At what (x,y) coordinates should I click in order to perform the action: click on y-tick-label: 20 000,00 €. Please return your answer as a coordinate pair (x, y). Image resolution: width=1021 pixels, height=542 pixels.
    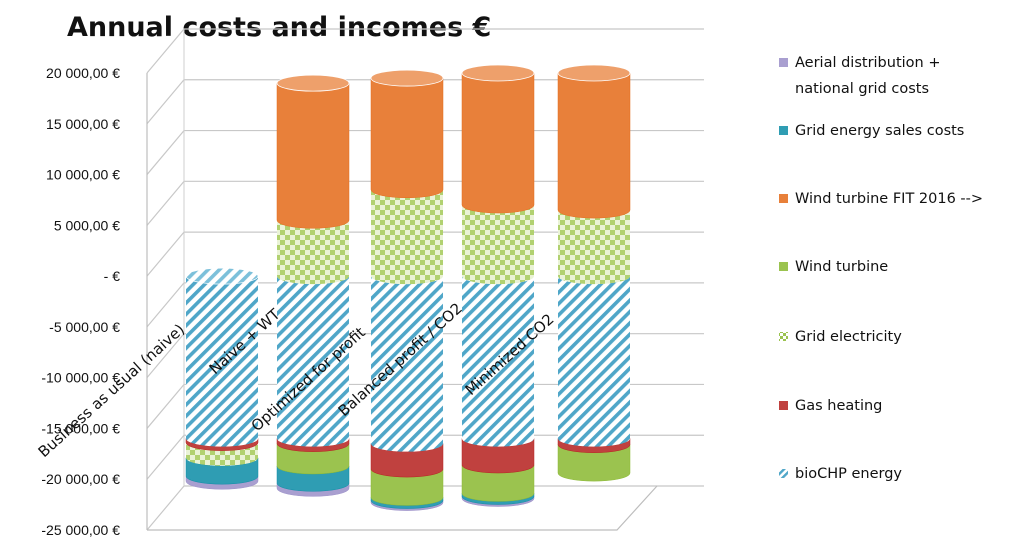
    Looking at the image, I should click on (83, 73).